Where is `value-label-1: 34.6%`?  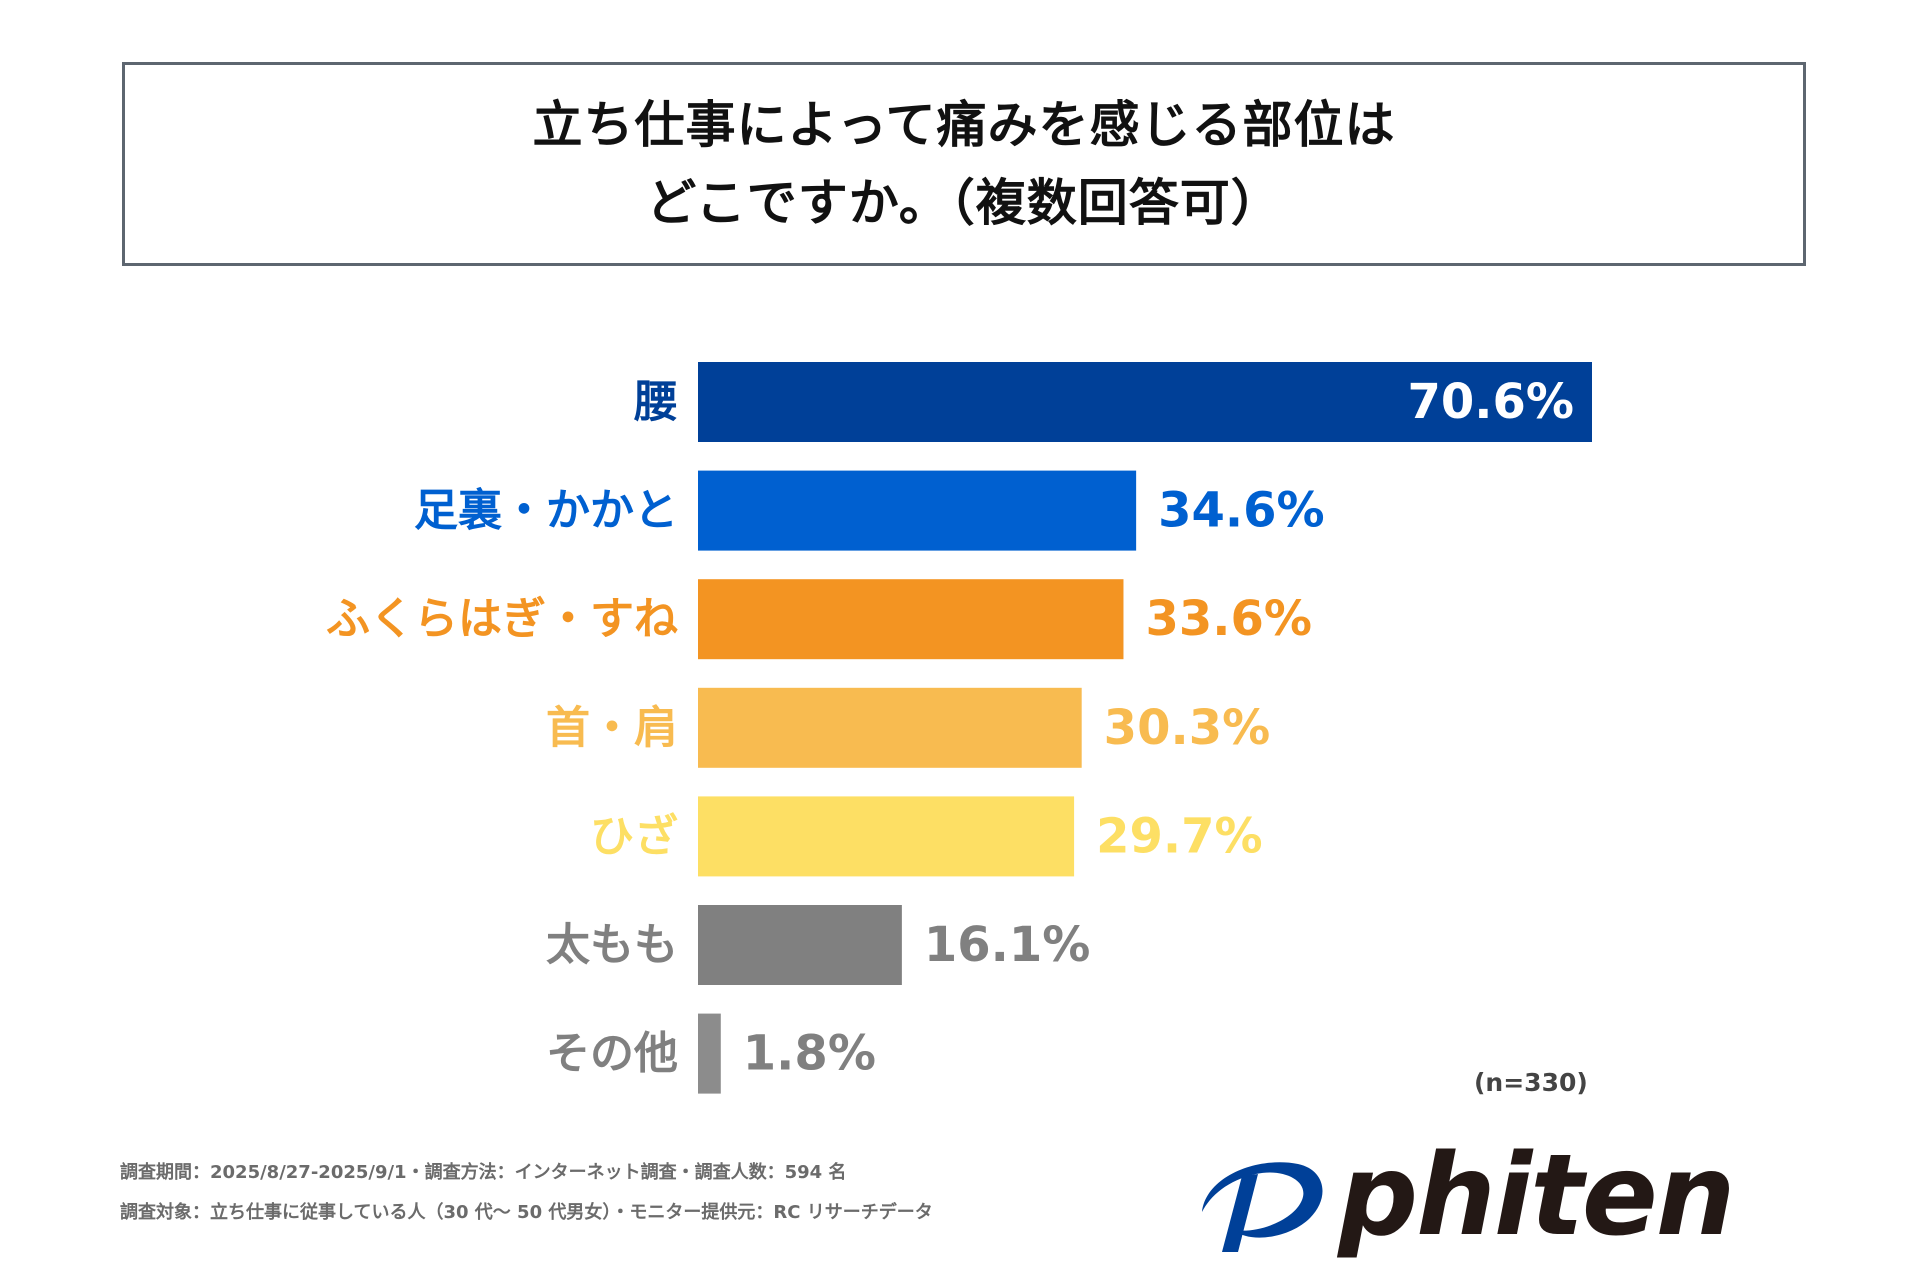 value-label-1: 34.6% is located at coordinates (1241, 511).